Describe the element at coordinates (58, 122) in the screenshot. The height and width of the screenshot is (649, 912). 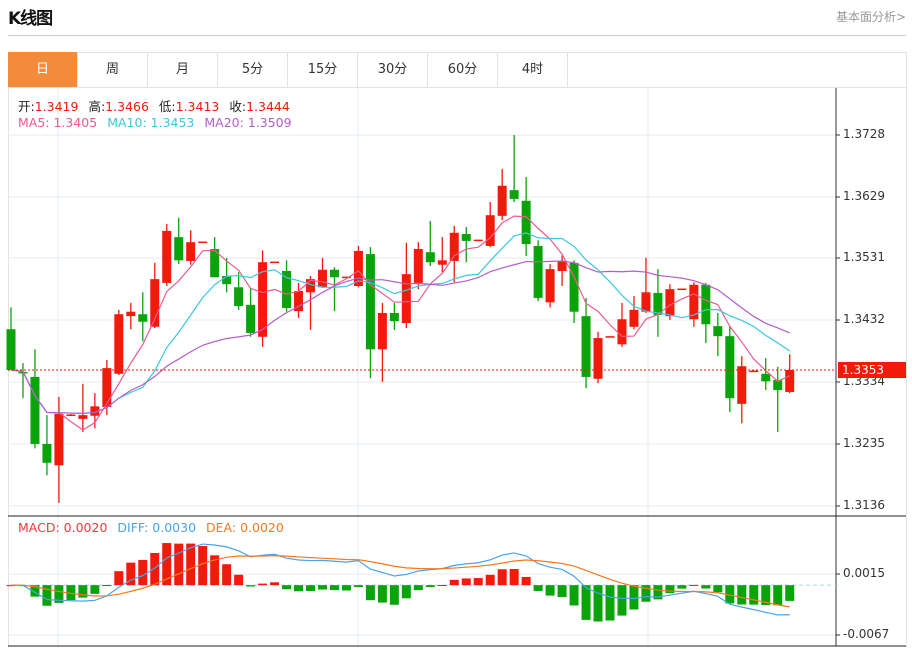
I see `ma5-value: MA5: 1.3405` at that location.